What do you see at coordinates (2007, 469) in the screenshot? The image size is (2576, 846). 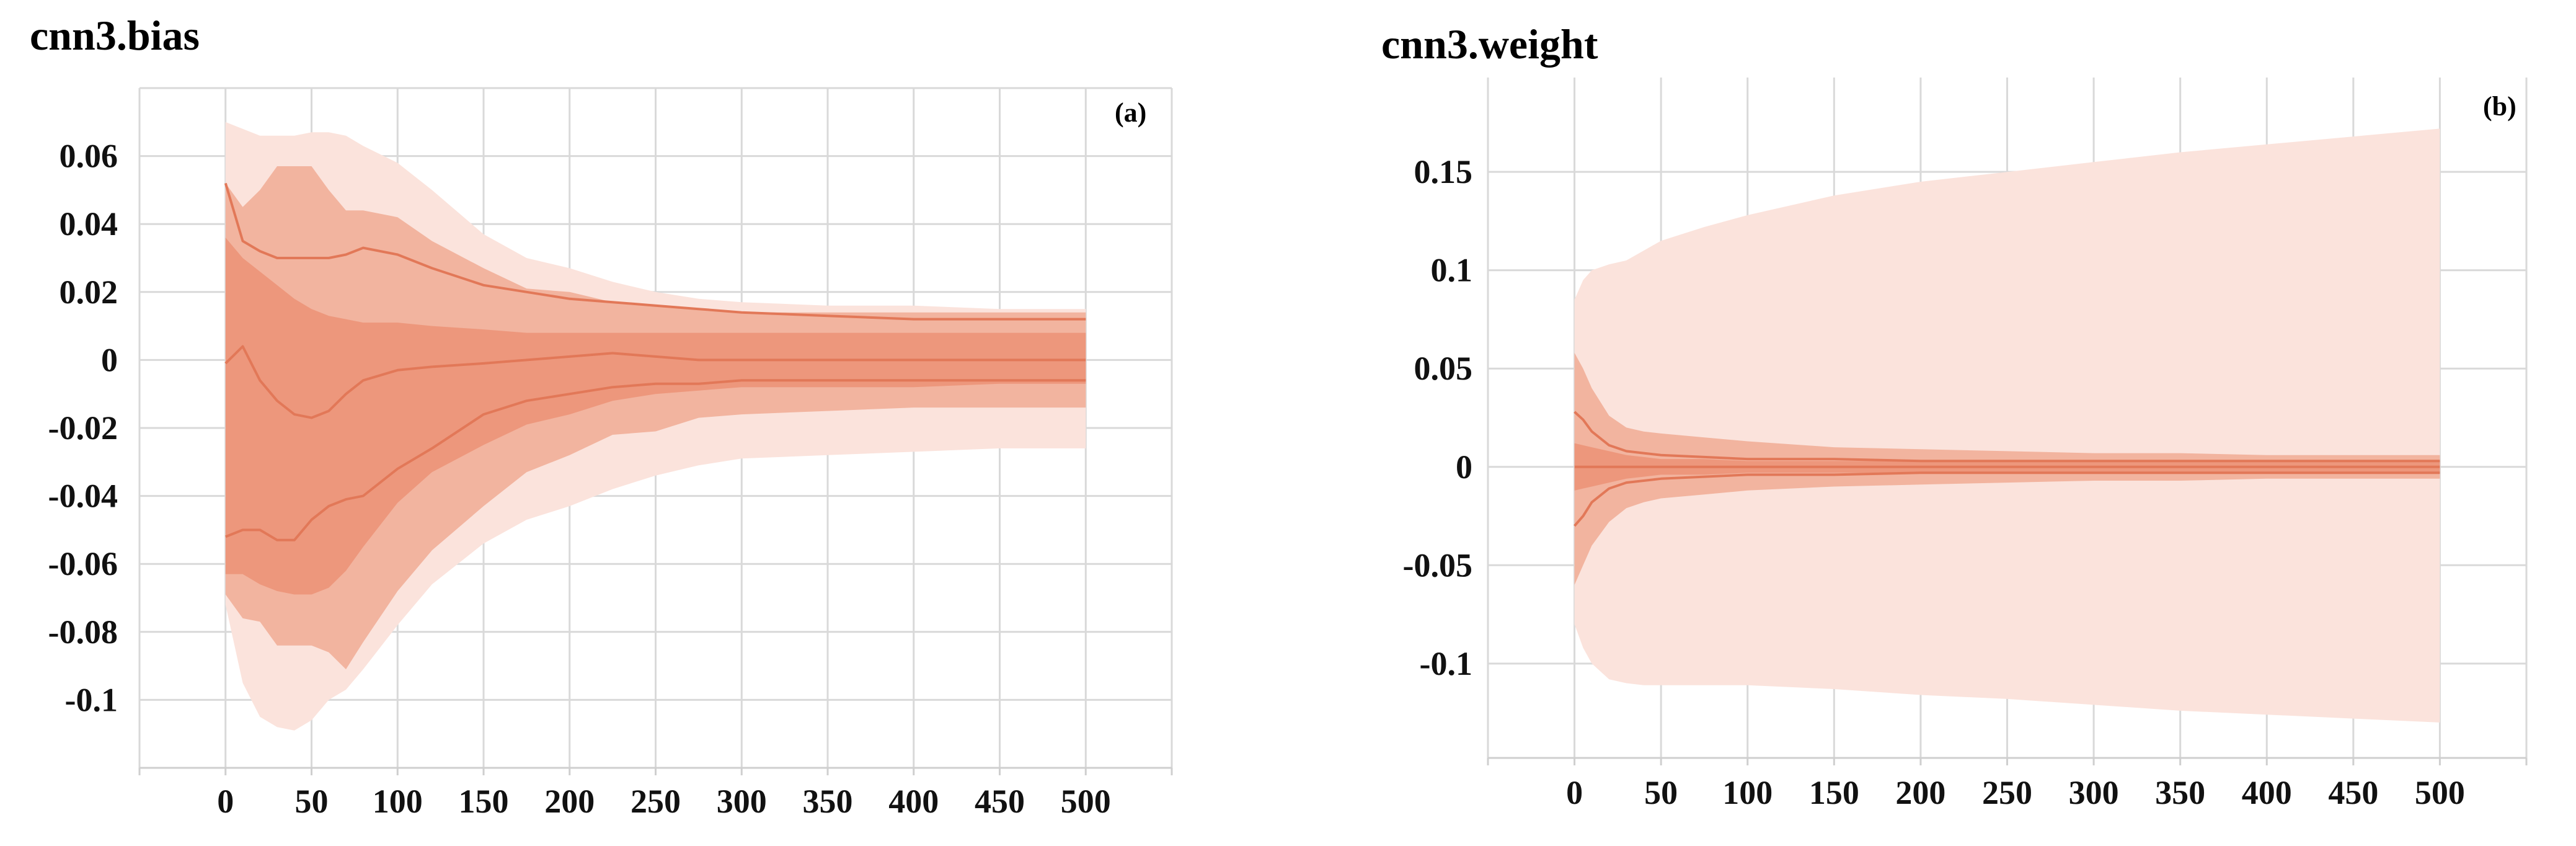 I see `percentile-lines-b` at bounding box center [2007, 469].